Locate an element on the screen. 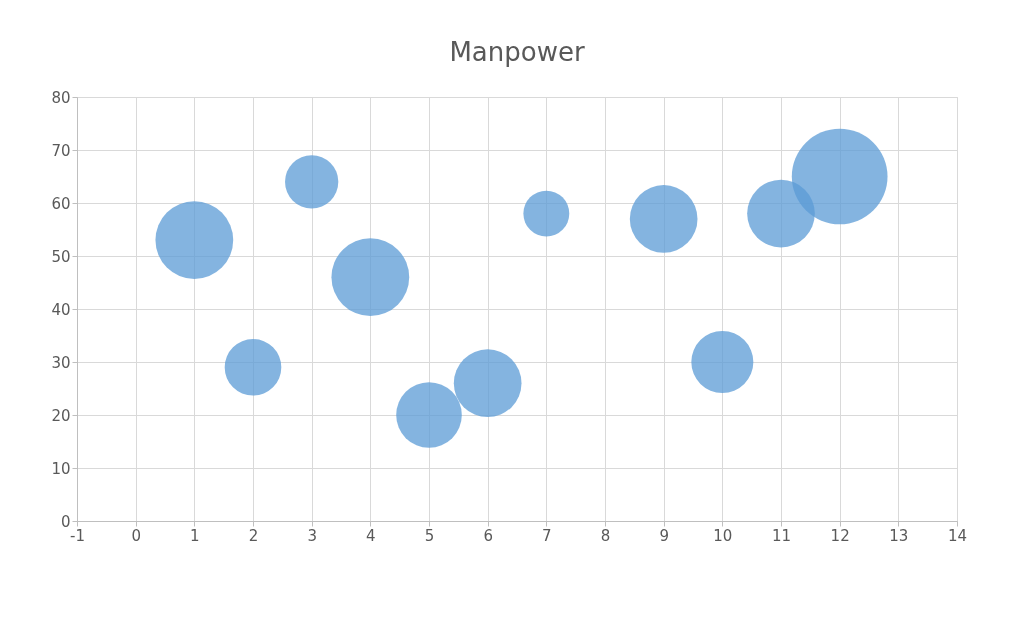 The width and height of the screenshot is (1024, 641). y-tick-label: 80 is located at coordinates (61, 97).